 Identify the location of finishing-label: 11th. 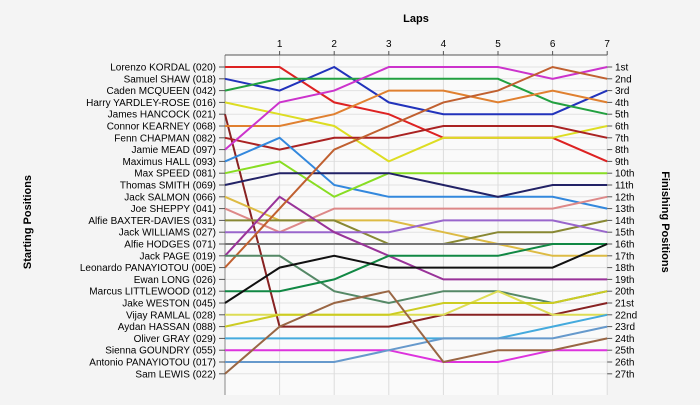
(624, 186).